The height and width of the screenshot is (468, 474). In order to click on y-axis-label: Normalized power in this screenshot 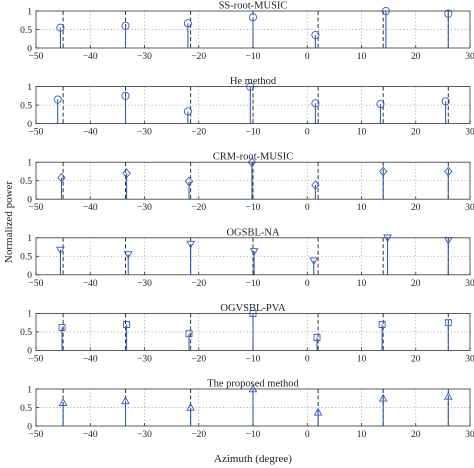, I will do `click(9, 222)`.